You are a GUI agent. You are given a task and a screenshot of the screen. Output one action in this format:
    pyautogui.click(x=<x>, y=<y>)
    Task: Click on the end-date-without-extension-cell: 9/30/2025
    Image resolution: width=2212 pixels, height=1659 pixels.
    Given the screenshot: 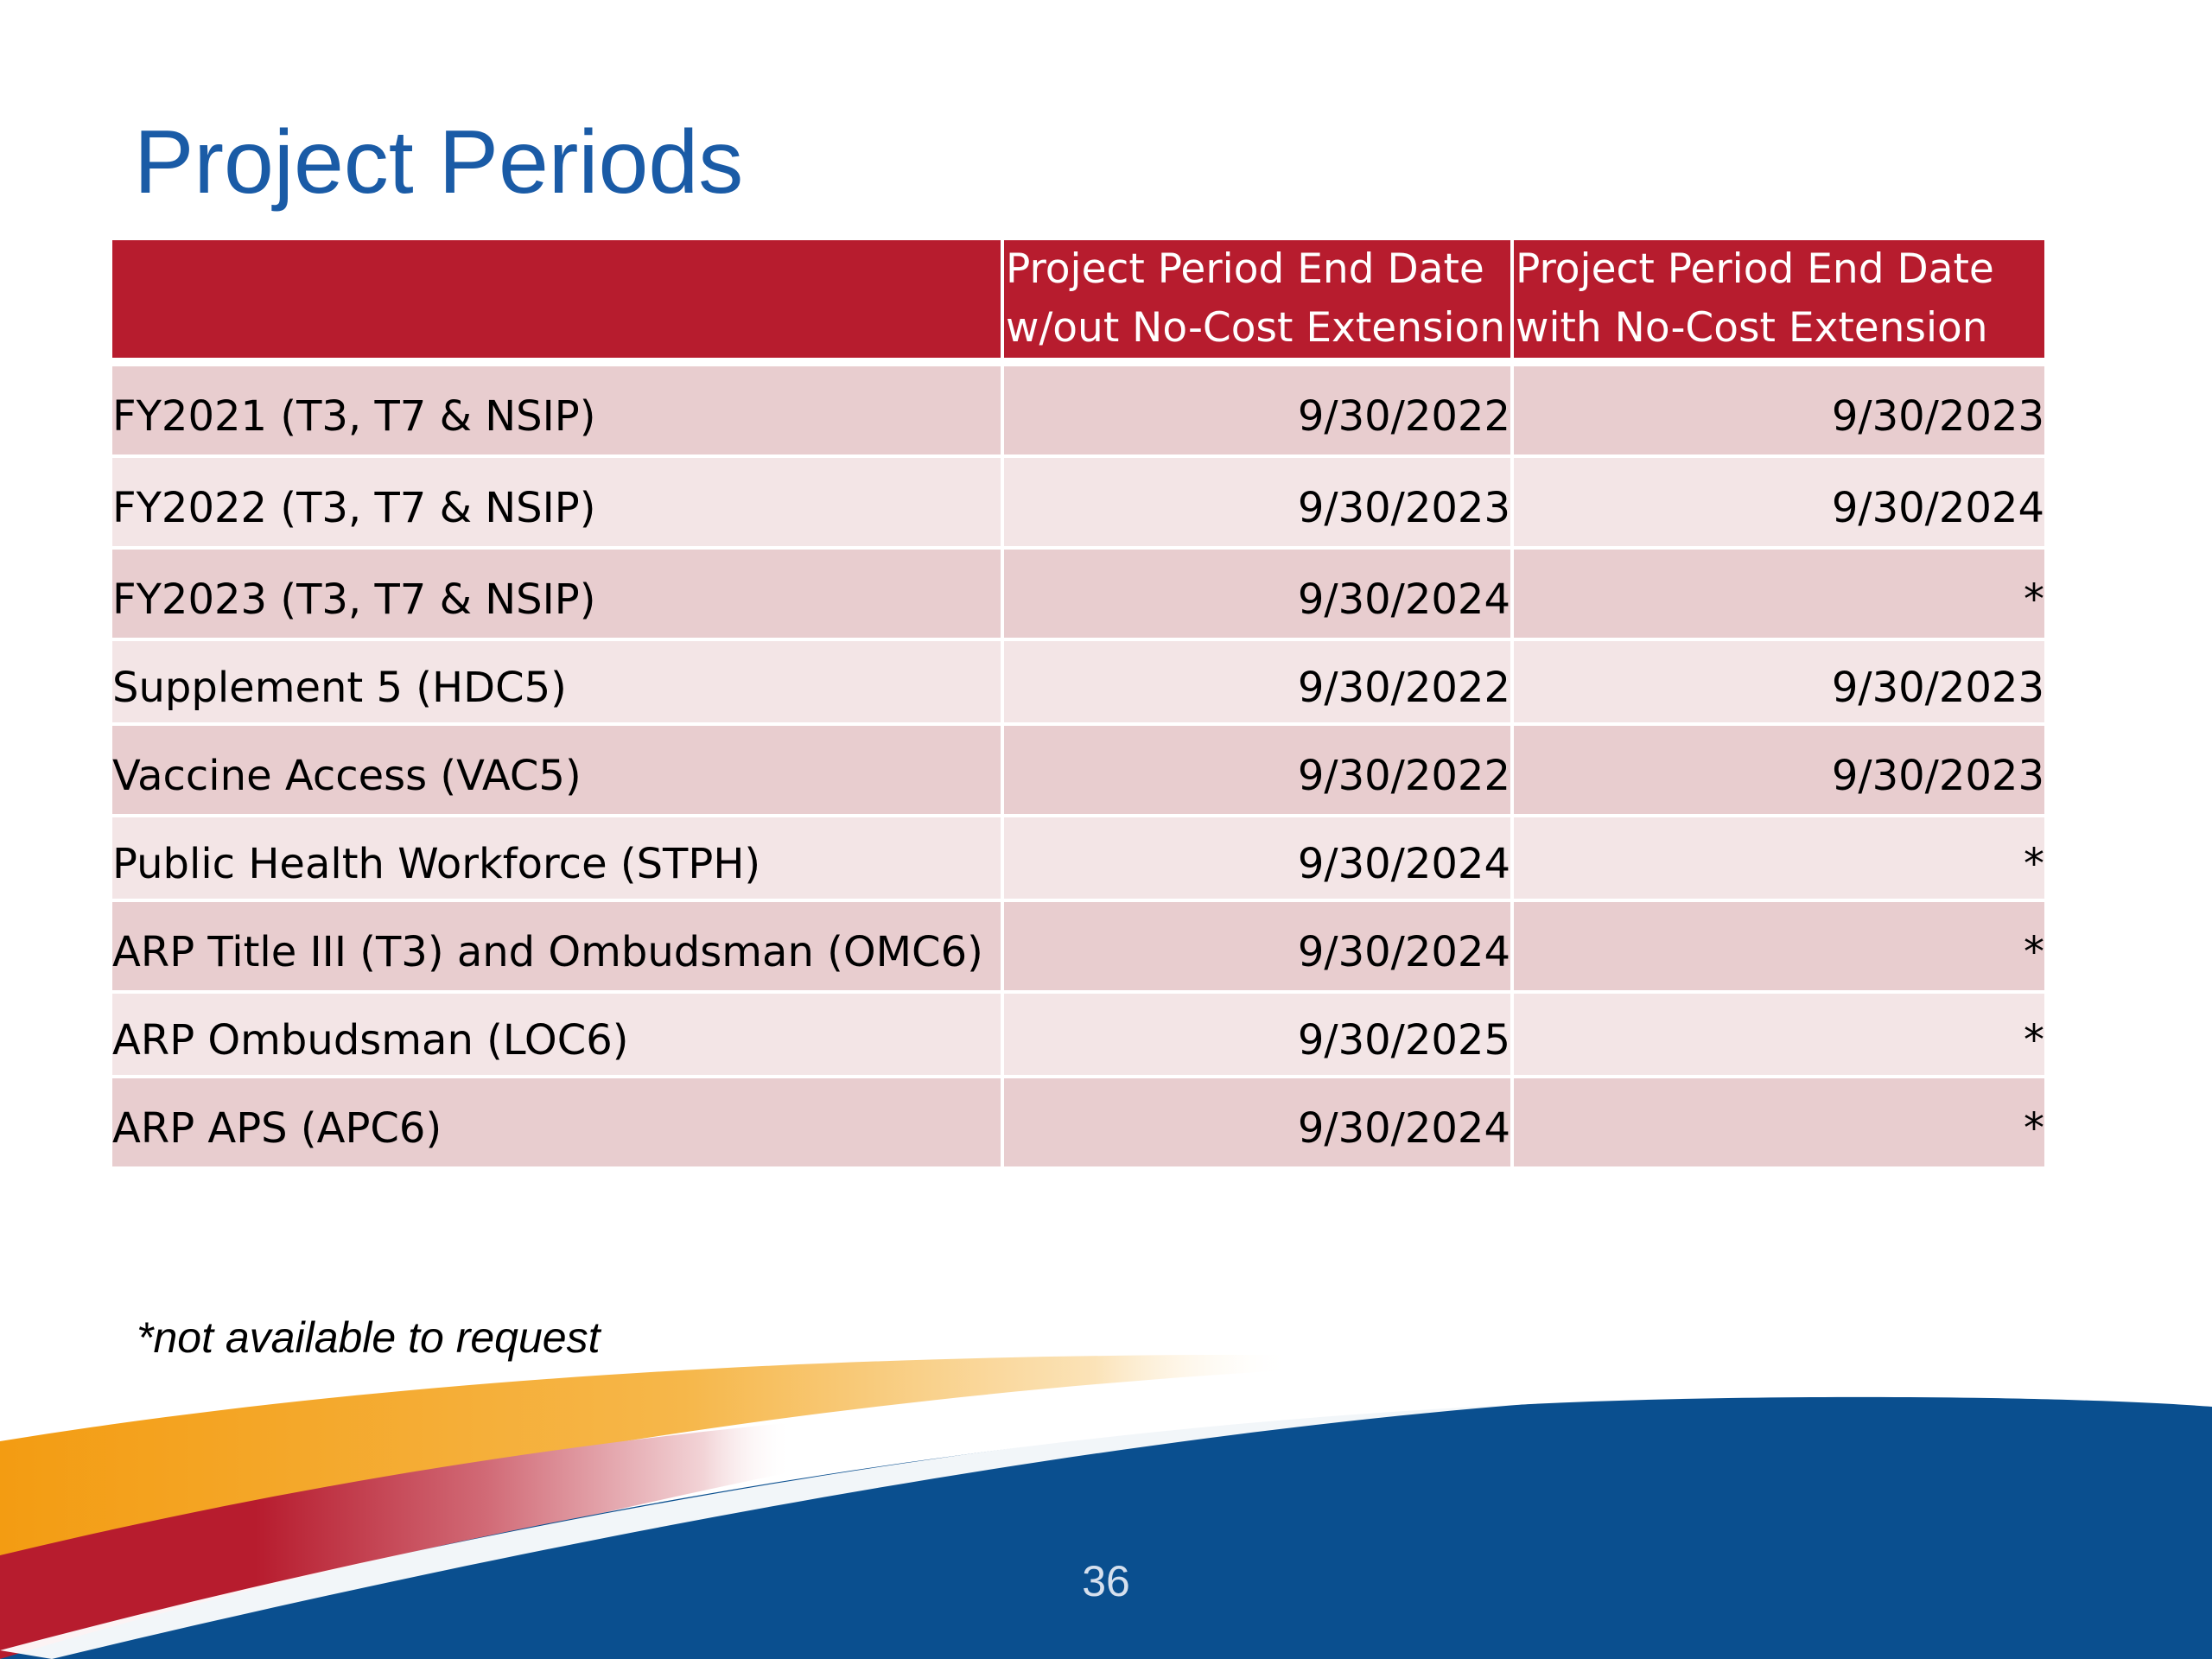 What is the action you would take?
    pyautogui.click(x=1255, y=1036)
    